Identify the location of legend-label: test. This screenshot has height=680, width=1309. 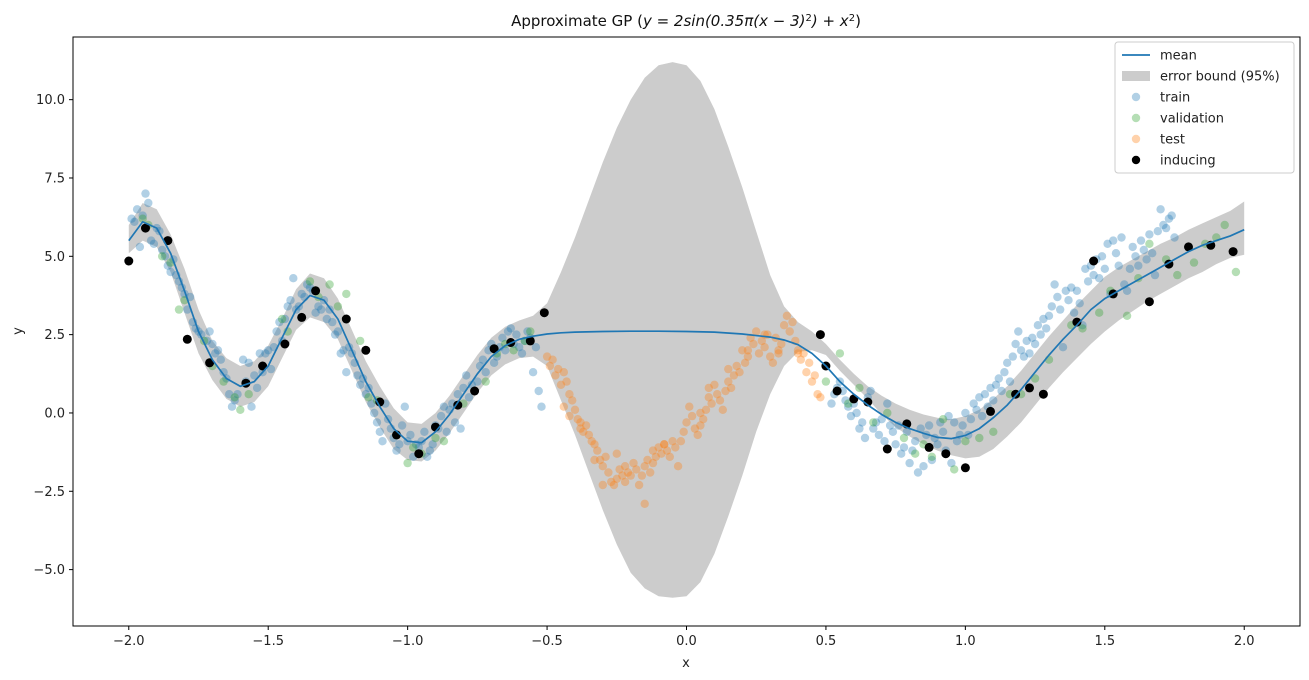
(1172, 140).